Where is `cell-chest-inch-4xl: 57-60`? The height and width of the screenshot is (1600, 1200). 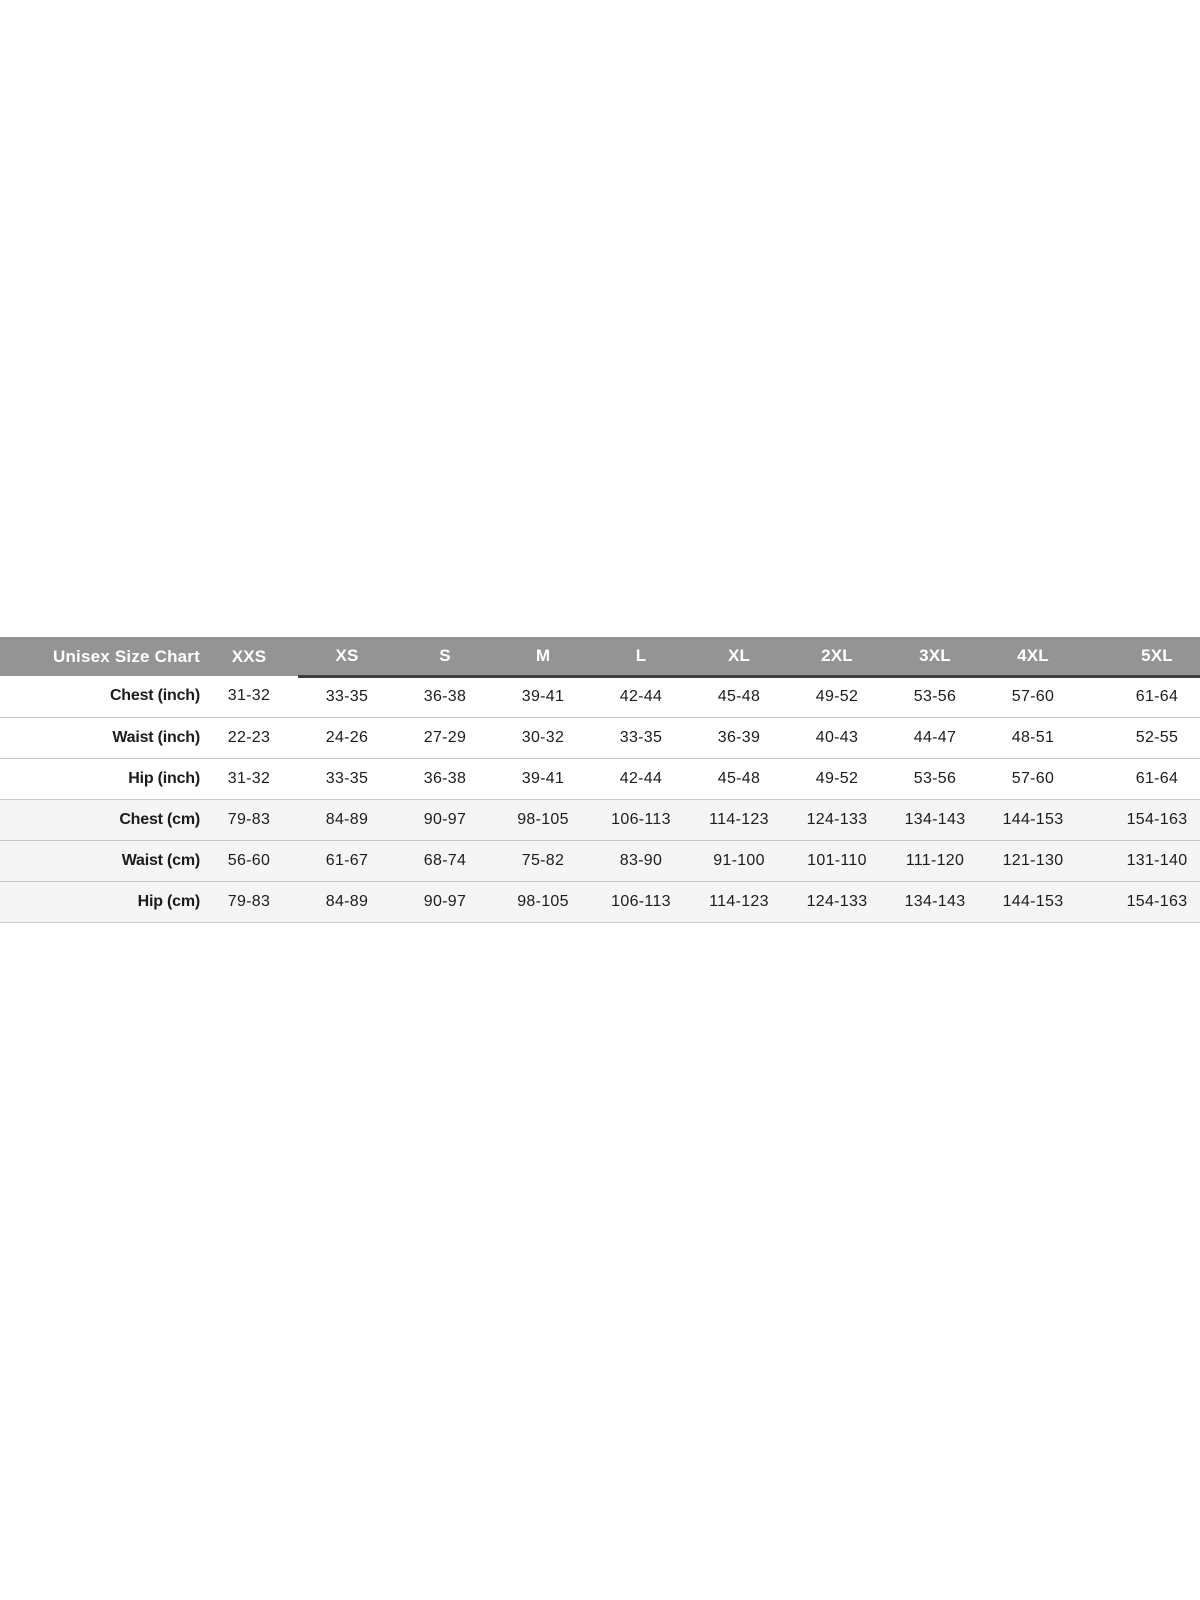
cell-chest-inch-4xl: 57-60 is located at coordinates (1033, 697).